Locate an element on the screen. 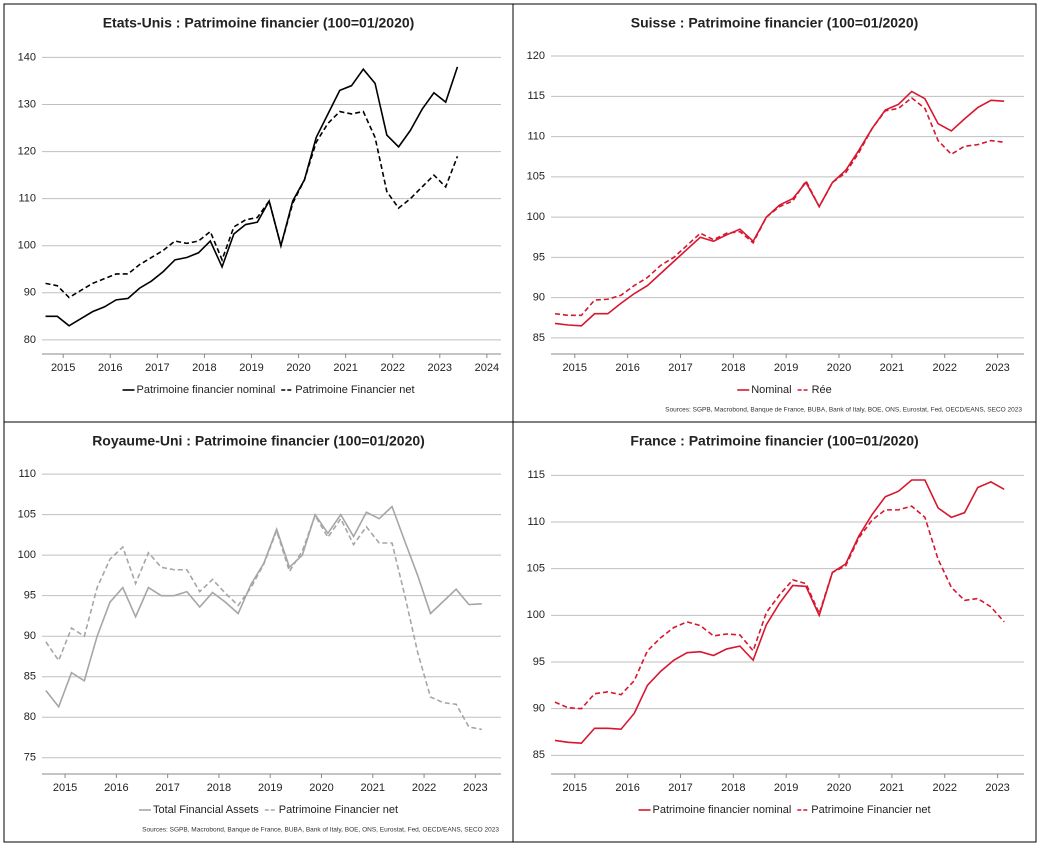 The image size is (1040, 846). legend-label: Rée is located at coordinates (822, 390).